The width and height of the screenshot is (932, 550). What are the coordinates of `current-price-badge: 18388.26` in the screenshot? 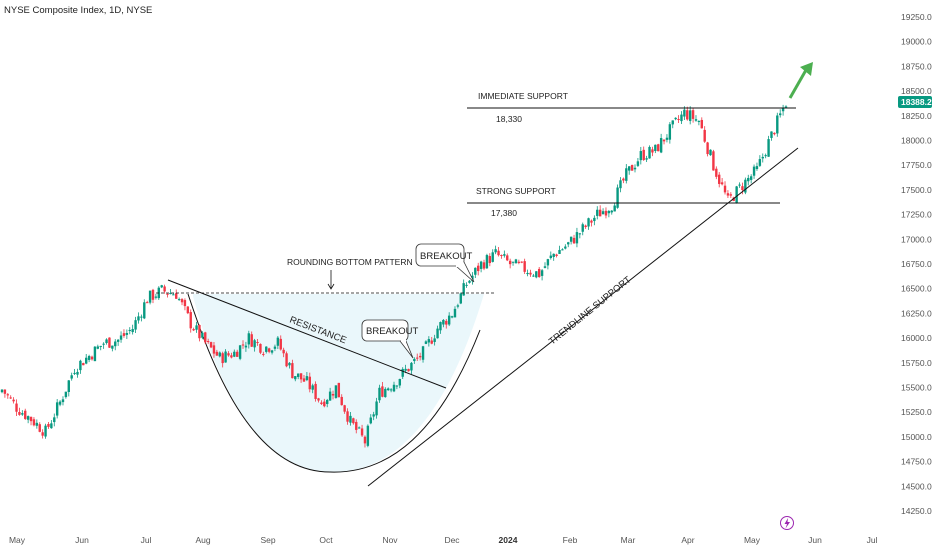 It's located at (915, 102).